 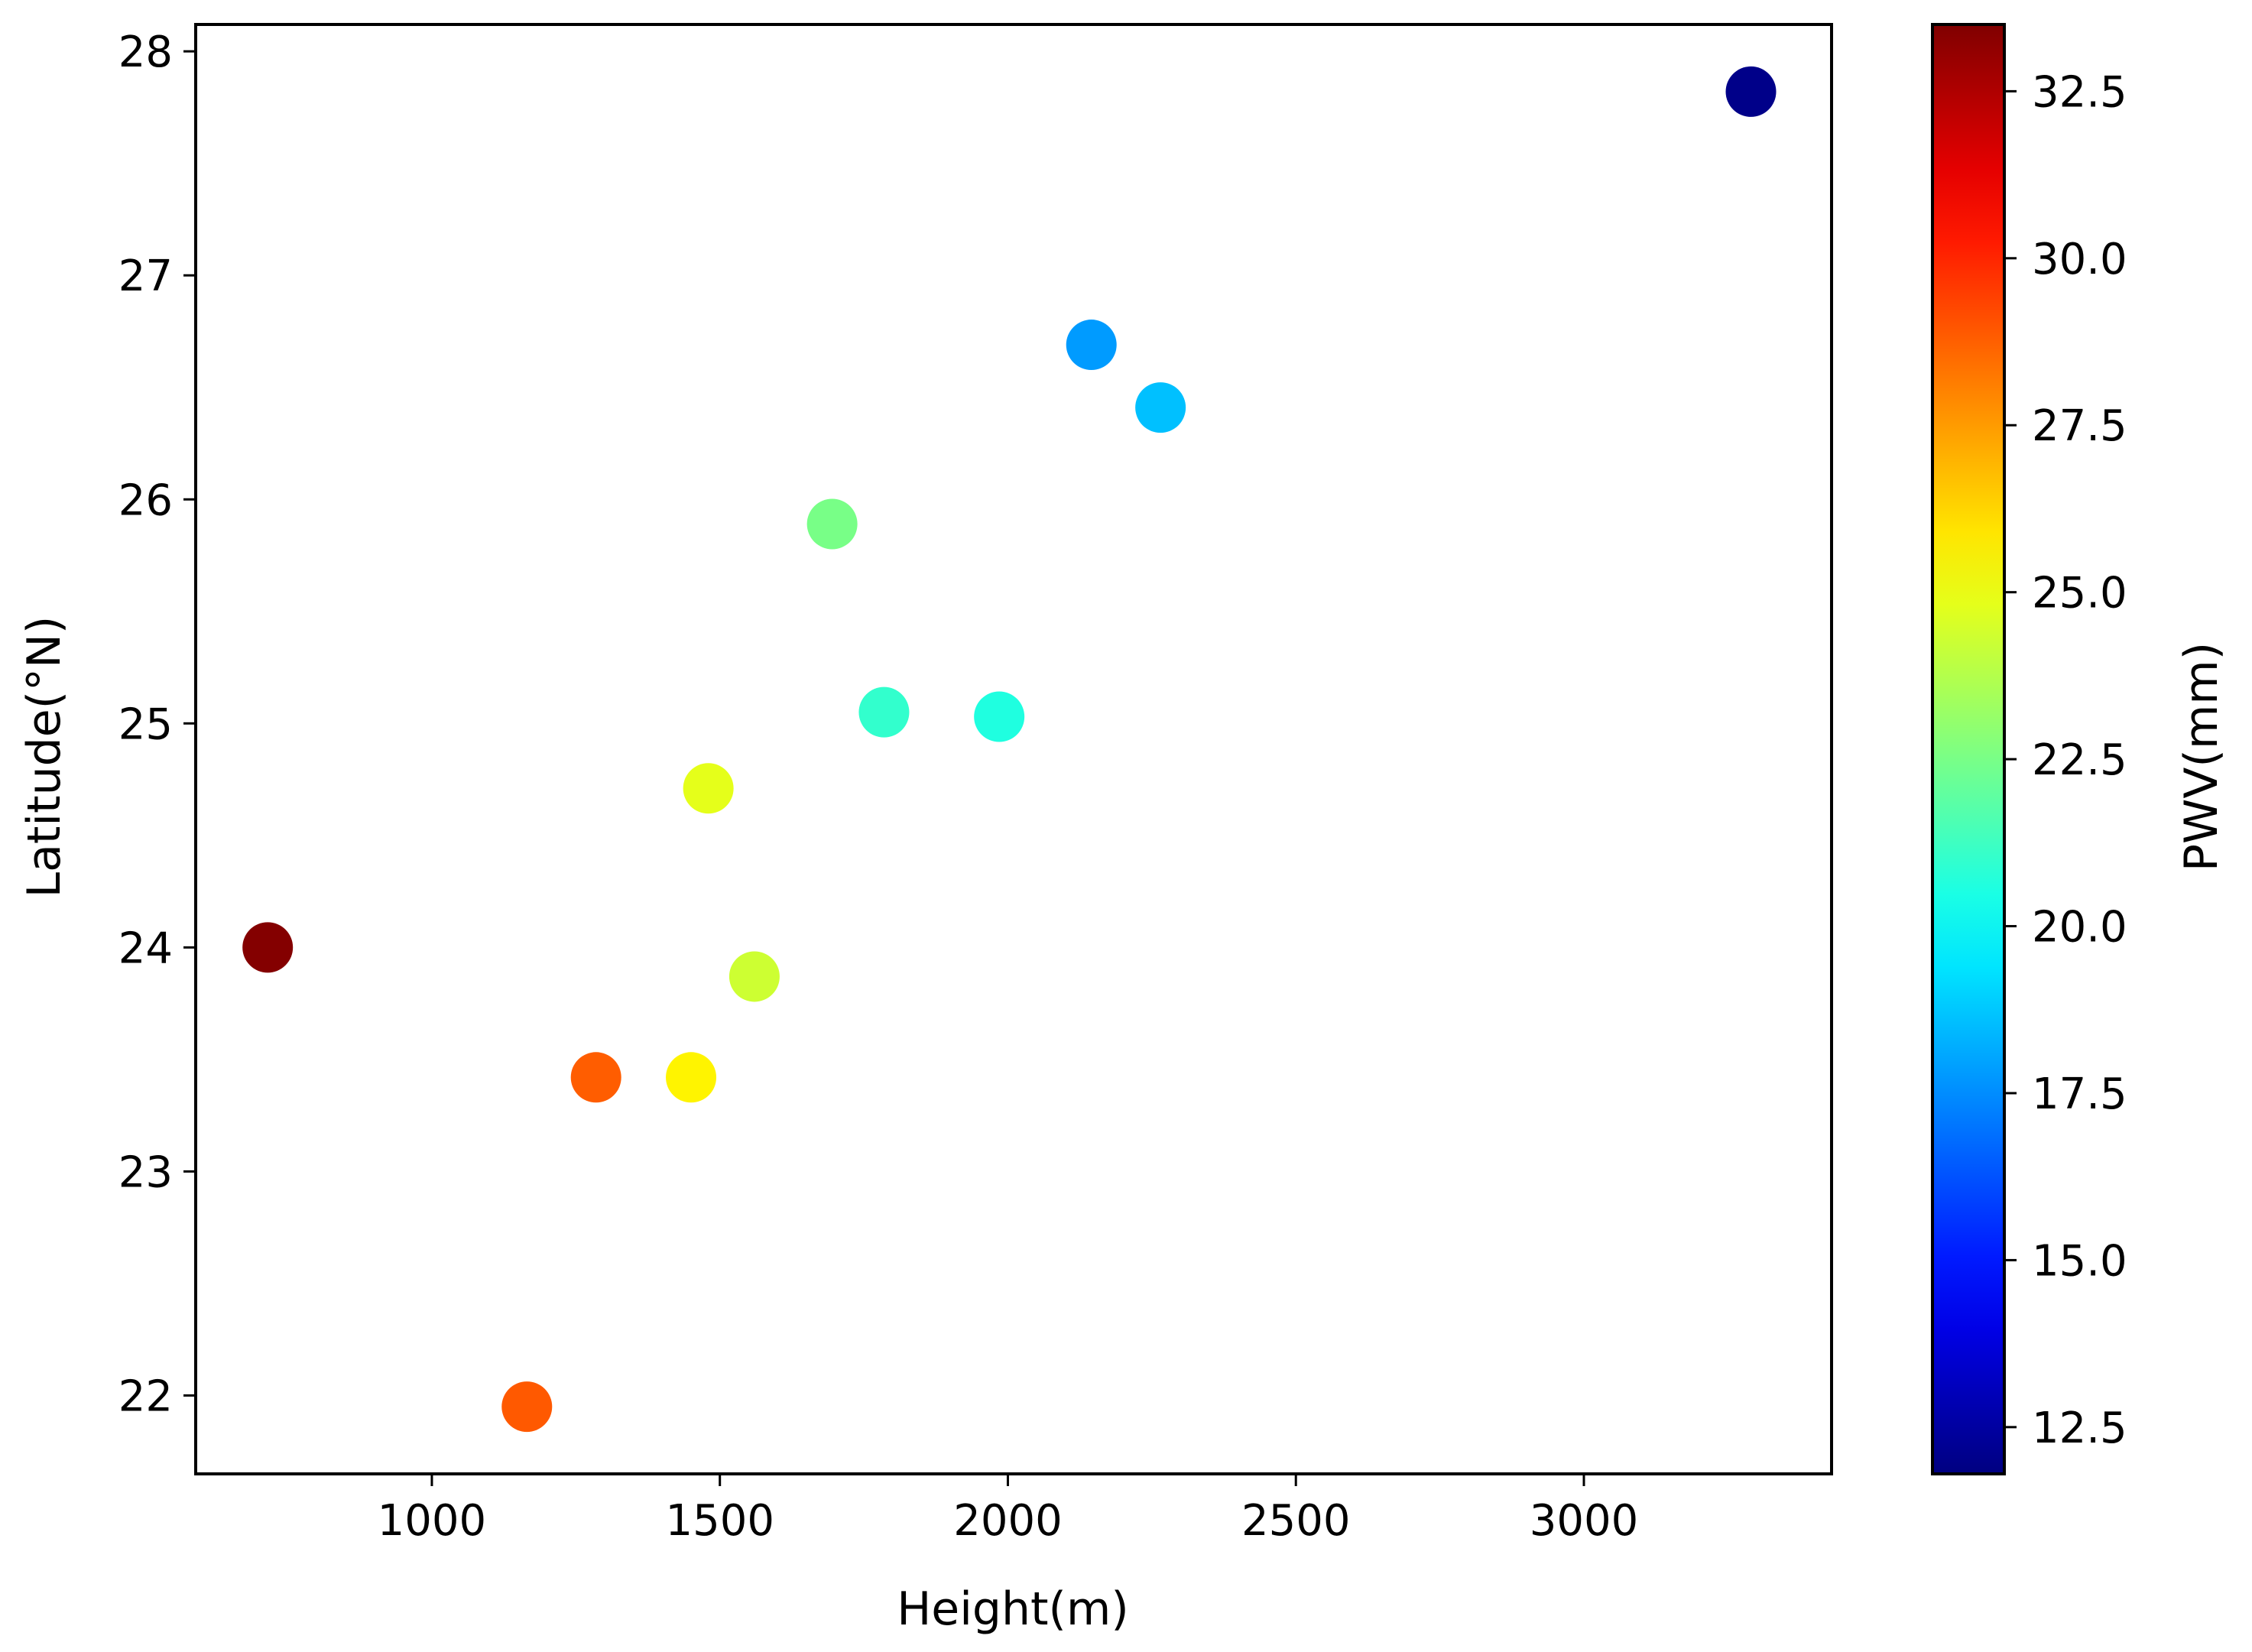 I want to click on y-axis-label: Latitude(°N), so click(x=44, y=757).